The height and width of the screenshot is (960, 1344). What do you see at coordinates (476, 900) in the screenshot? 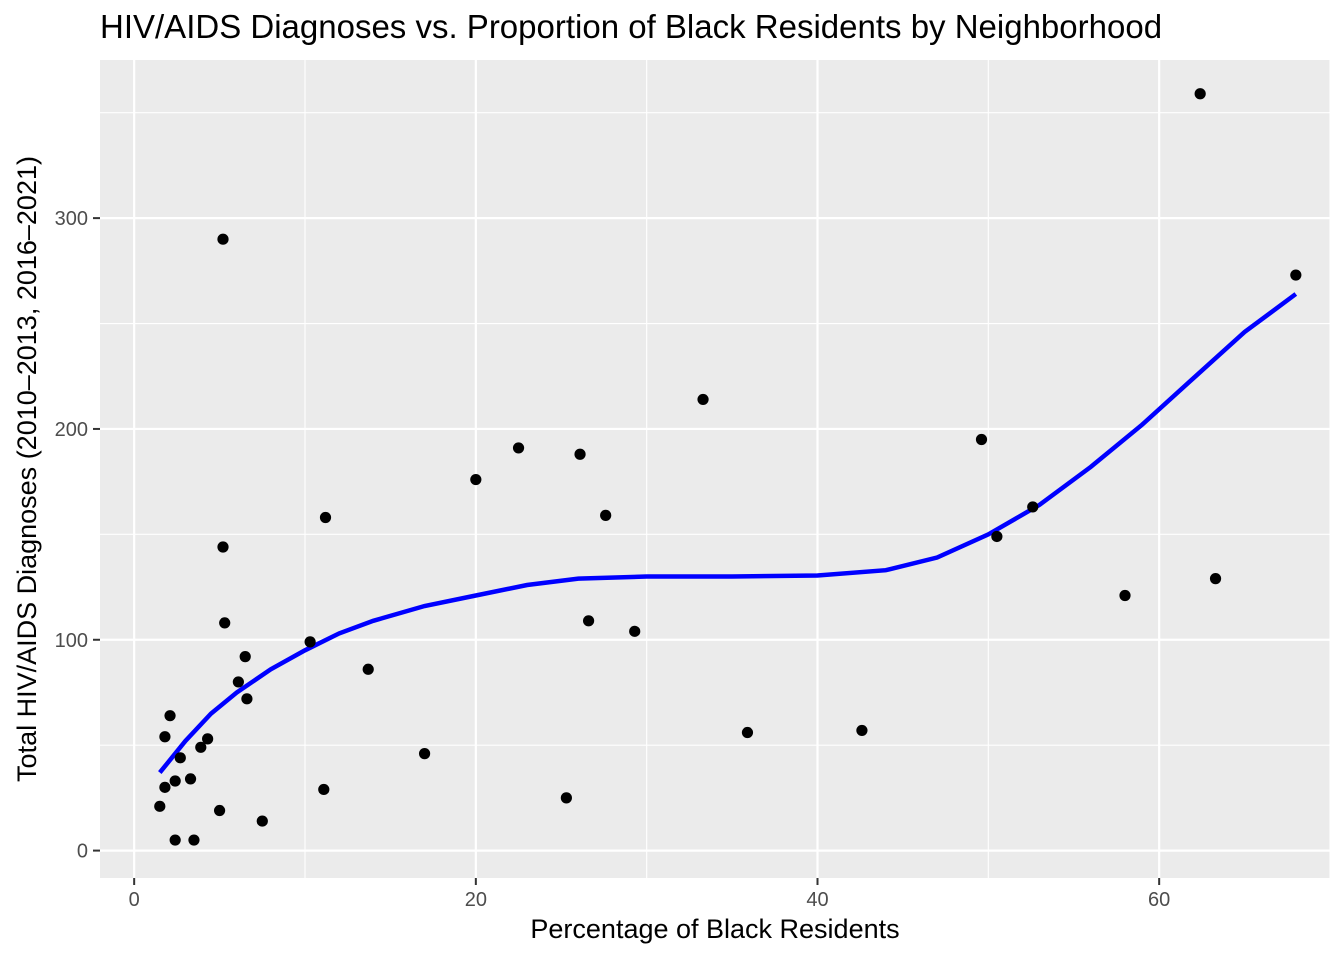
I see `x-tick-label: 20` at bounding box center [476, 900].